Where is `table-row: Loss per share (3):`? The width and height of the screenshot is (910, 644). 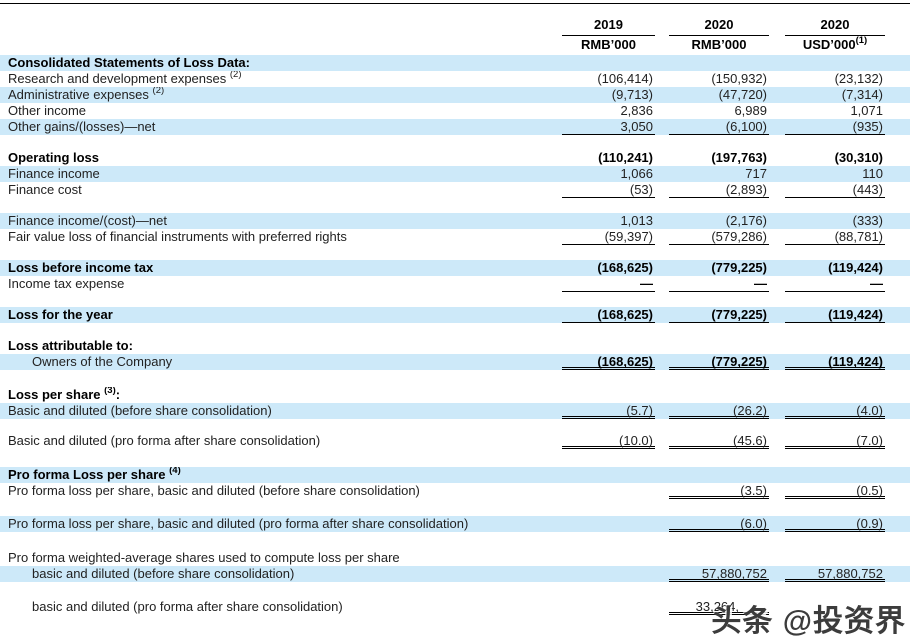
table-row: Loss per share (3): is located at coordinates (455, 395).